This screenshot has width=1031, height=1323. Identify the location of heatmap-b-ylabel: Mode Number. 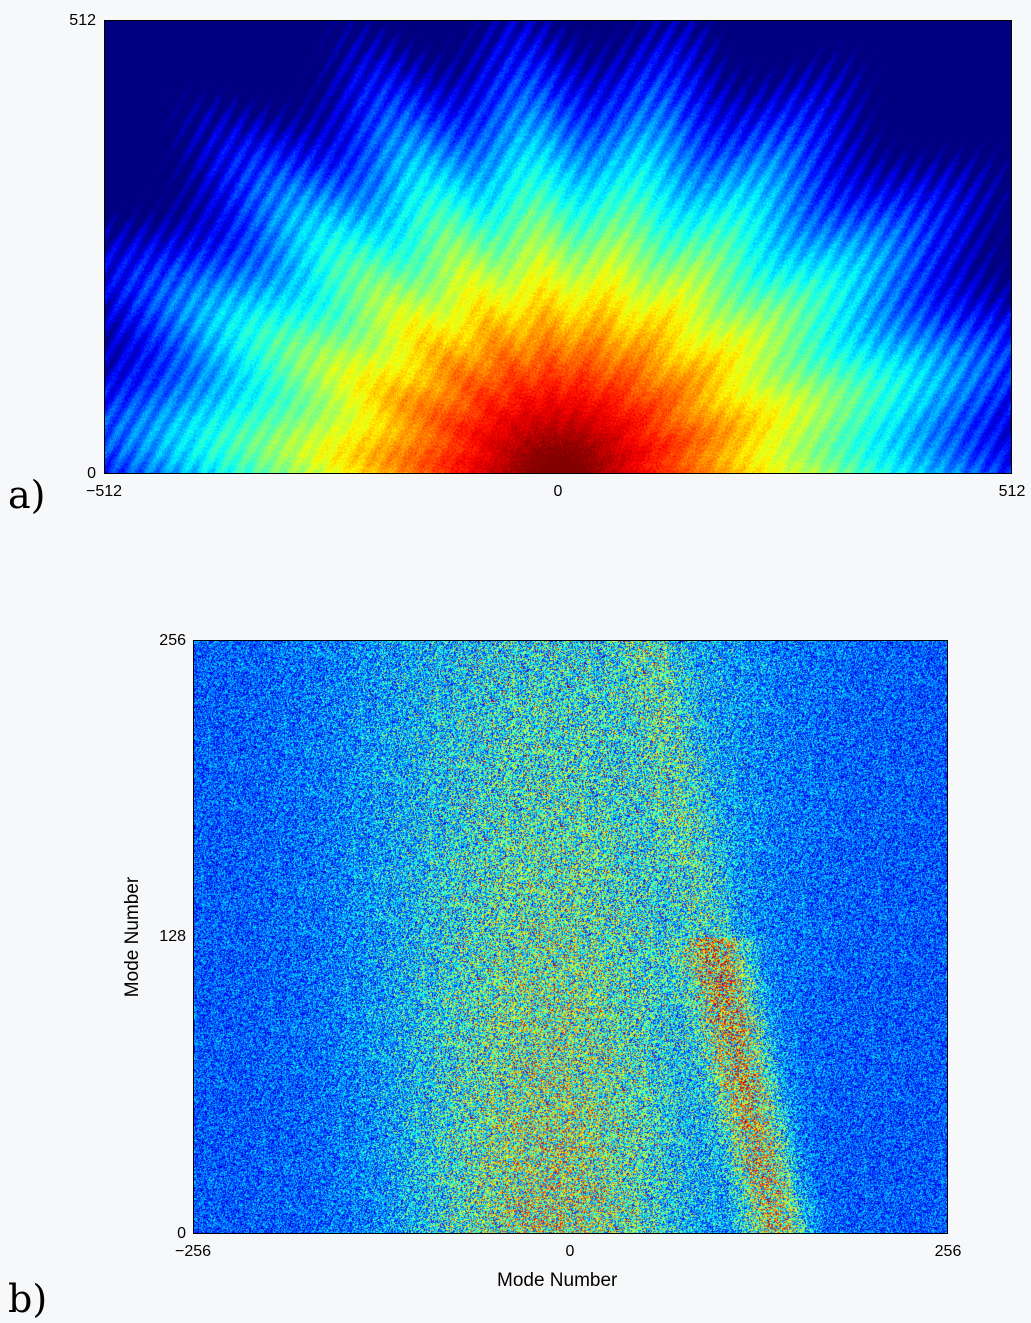
(132, 937).